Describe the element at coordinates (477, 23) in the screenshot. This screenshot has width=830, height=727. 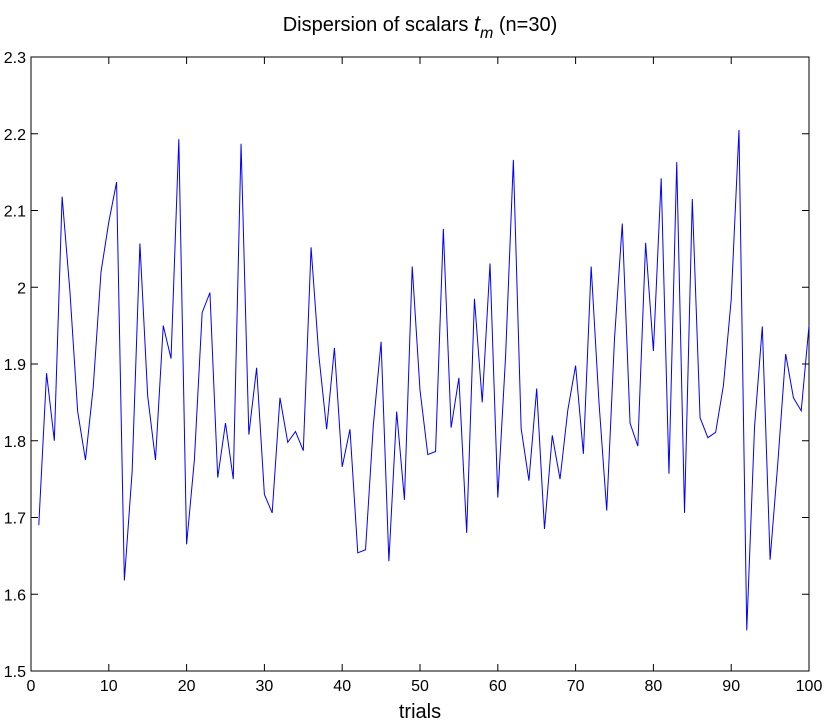
I see `chart-title-symbol: t` at that location.